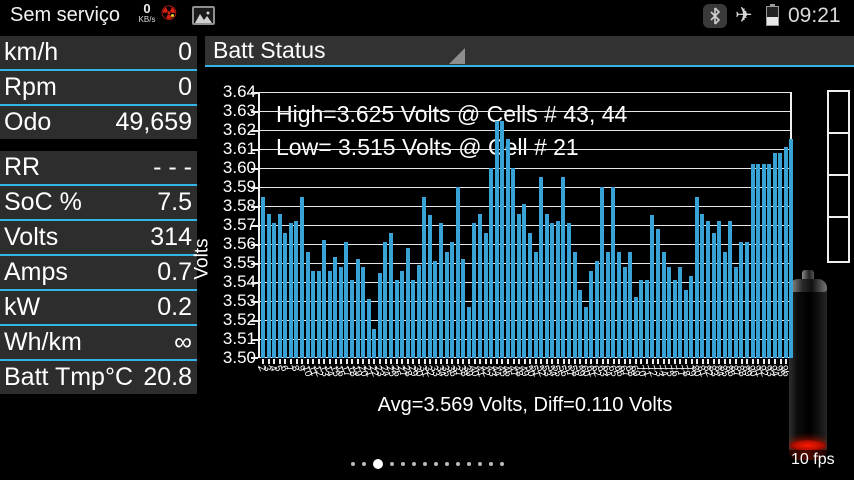 This screenshot has width=854, height=480. What do you see at coordinates (838, 155) in the screenshot?
I see `gauge-segment` at bounding box center [838, 155].